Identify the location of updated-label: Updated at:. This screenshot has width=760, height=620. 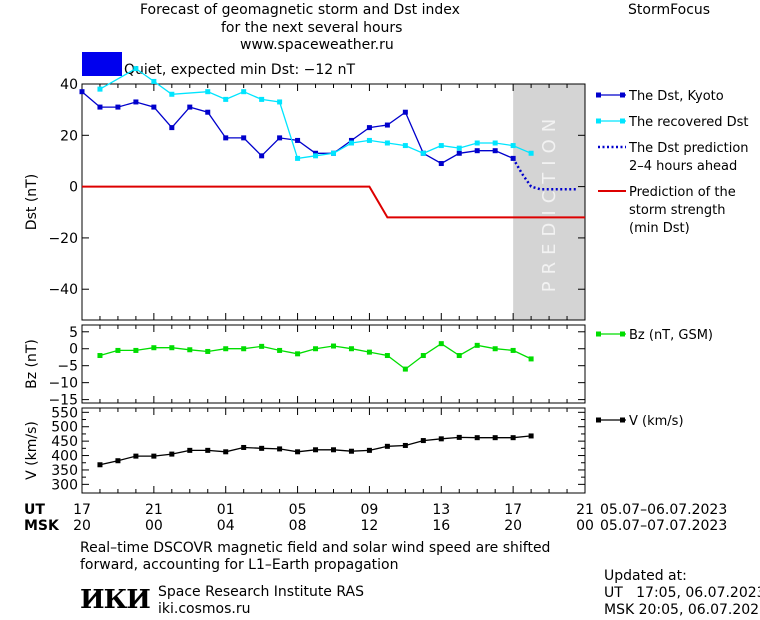
(645, 576).